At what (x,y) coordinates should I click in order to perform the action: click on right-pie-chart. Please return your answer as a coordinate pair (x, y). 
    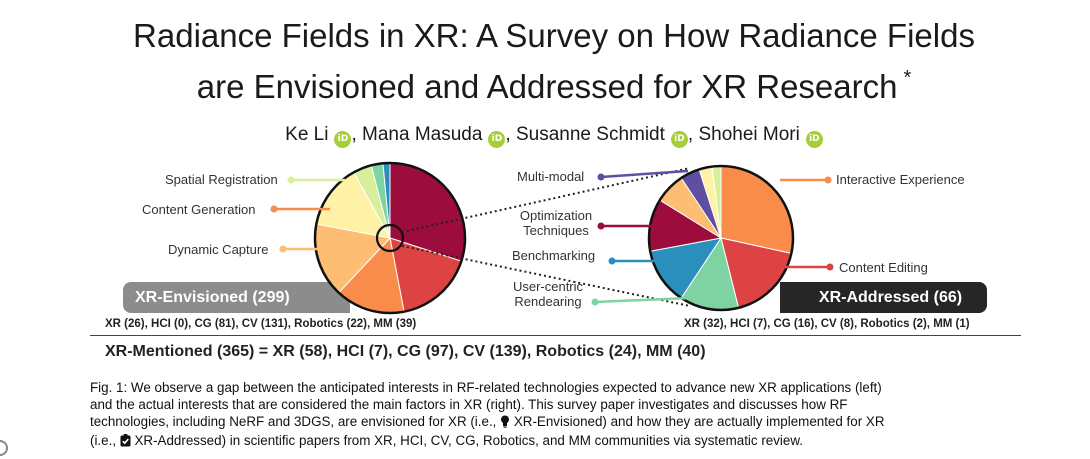
    Looking at the image, I should click on (721, 238).